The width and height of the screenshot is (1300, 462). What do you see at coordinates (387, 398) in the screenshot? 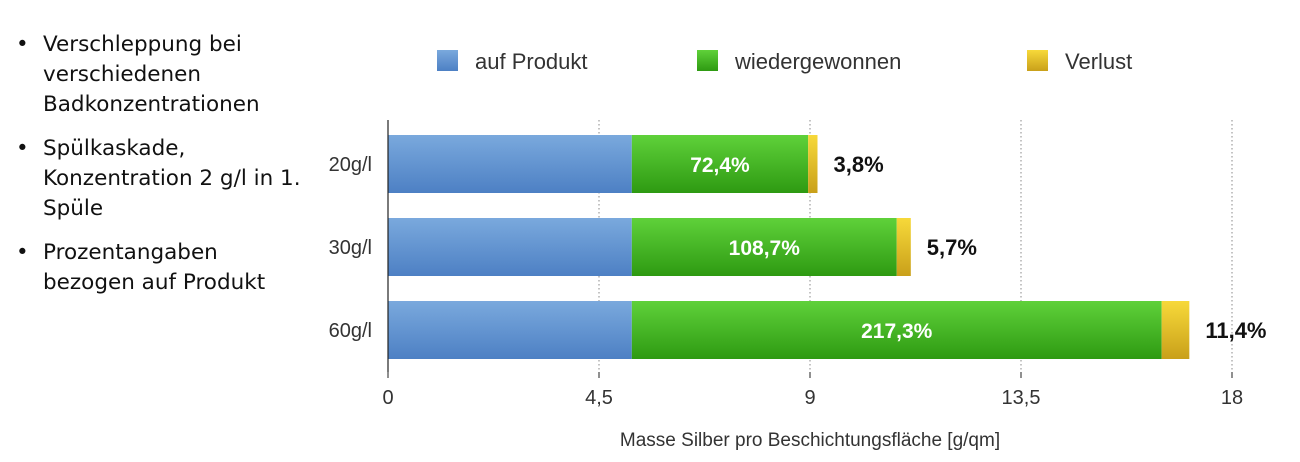
I see `x-tick-label: 0` at bounding box center [387, 398].